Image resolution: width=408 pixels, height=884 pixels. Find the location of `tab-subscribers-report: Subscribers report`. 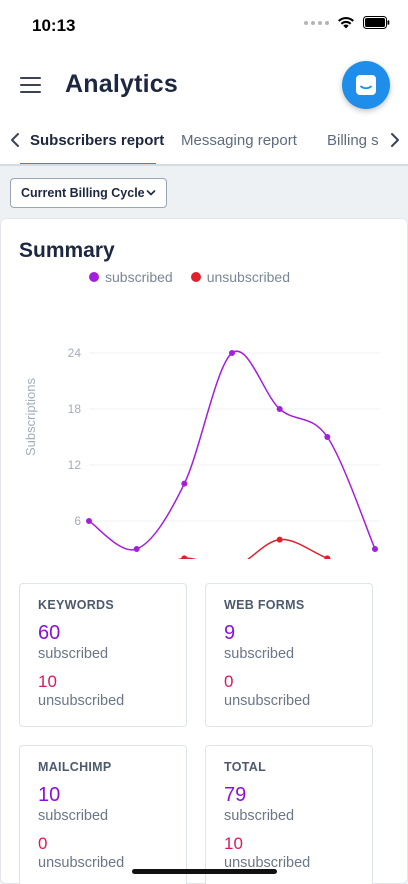

tab-subscribers-report: Subscribers report is located at coordinates (97, 140).